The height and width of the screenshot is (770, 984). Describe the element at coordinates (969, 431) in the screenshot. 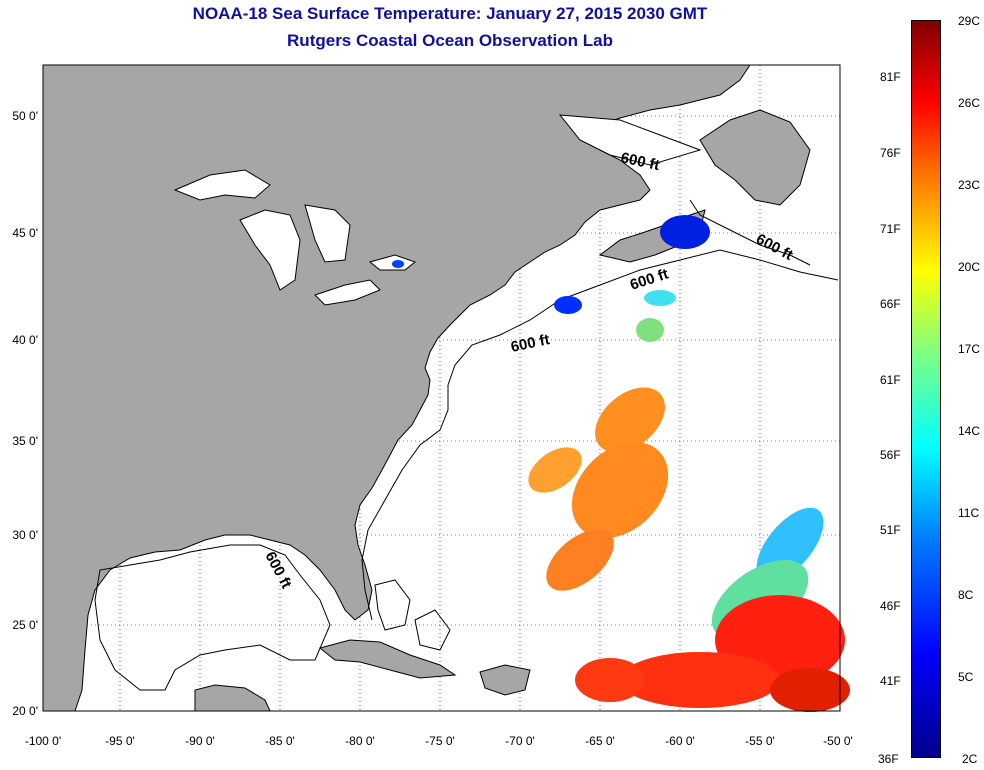

I see `colorbar-label-c: 14C` at that location.